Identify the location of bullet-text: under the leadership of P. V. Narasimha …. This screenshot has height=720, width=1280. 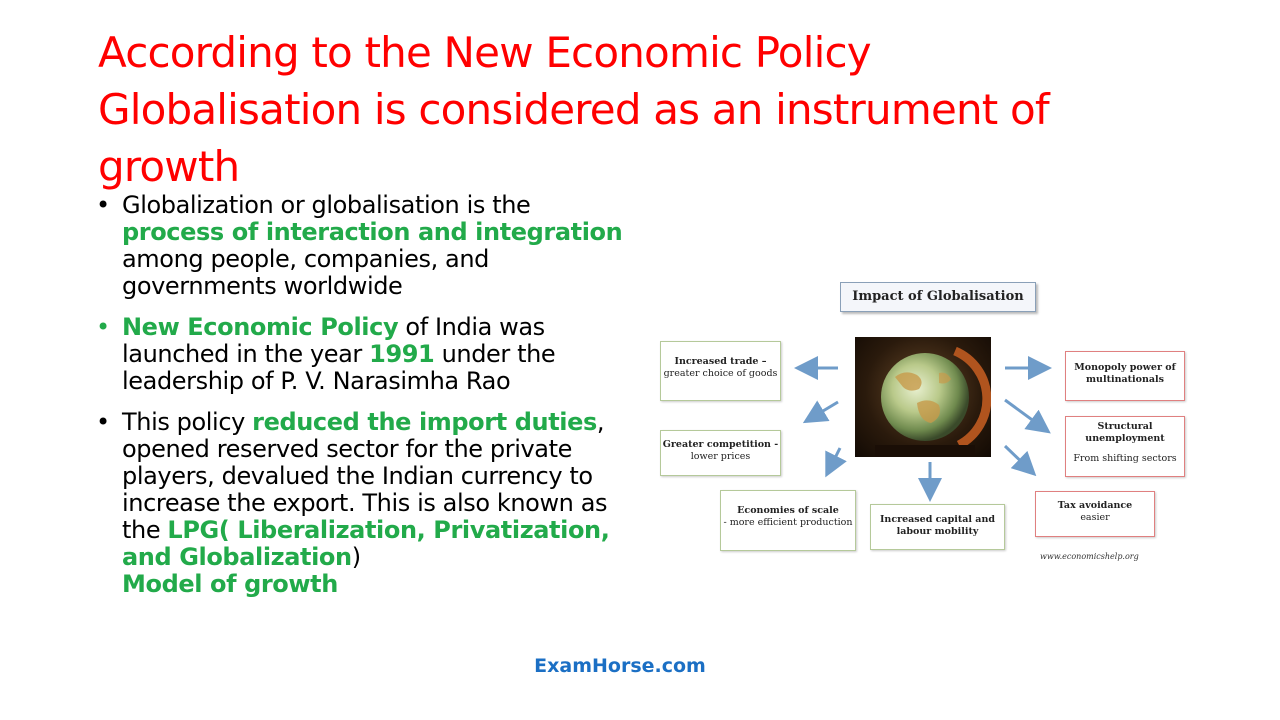
(339, 367).